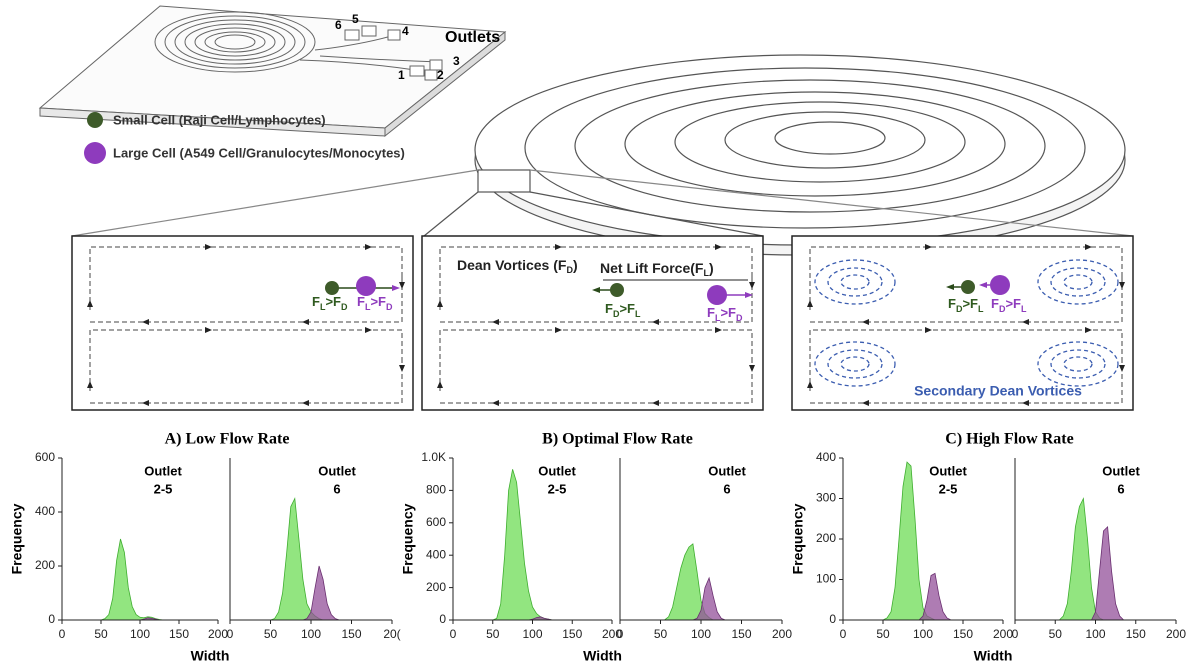 The width and height of the screenshot is (1192, 667). What do you see at coordinates (355, 19) in the screenshot?
I see `outlet-number: 5` at bounding box center [355, 19].